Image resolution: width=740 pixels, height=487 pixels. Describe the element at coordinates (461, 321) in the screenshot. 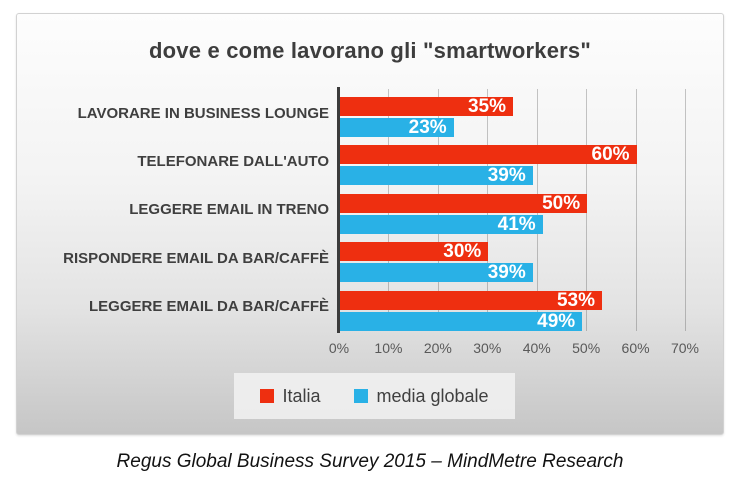

I see `bar-media-globale: 49%` at that location.